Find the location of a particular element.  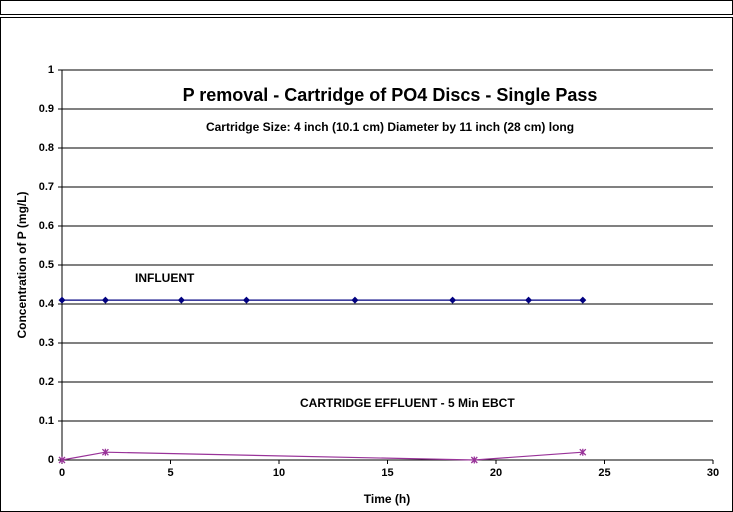

y-axis-label: Concentration of P (mg/L) is located at coordinates (22, 264).